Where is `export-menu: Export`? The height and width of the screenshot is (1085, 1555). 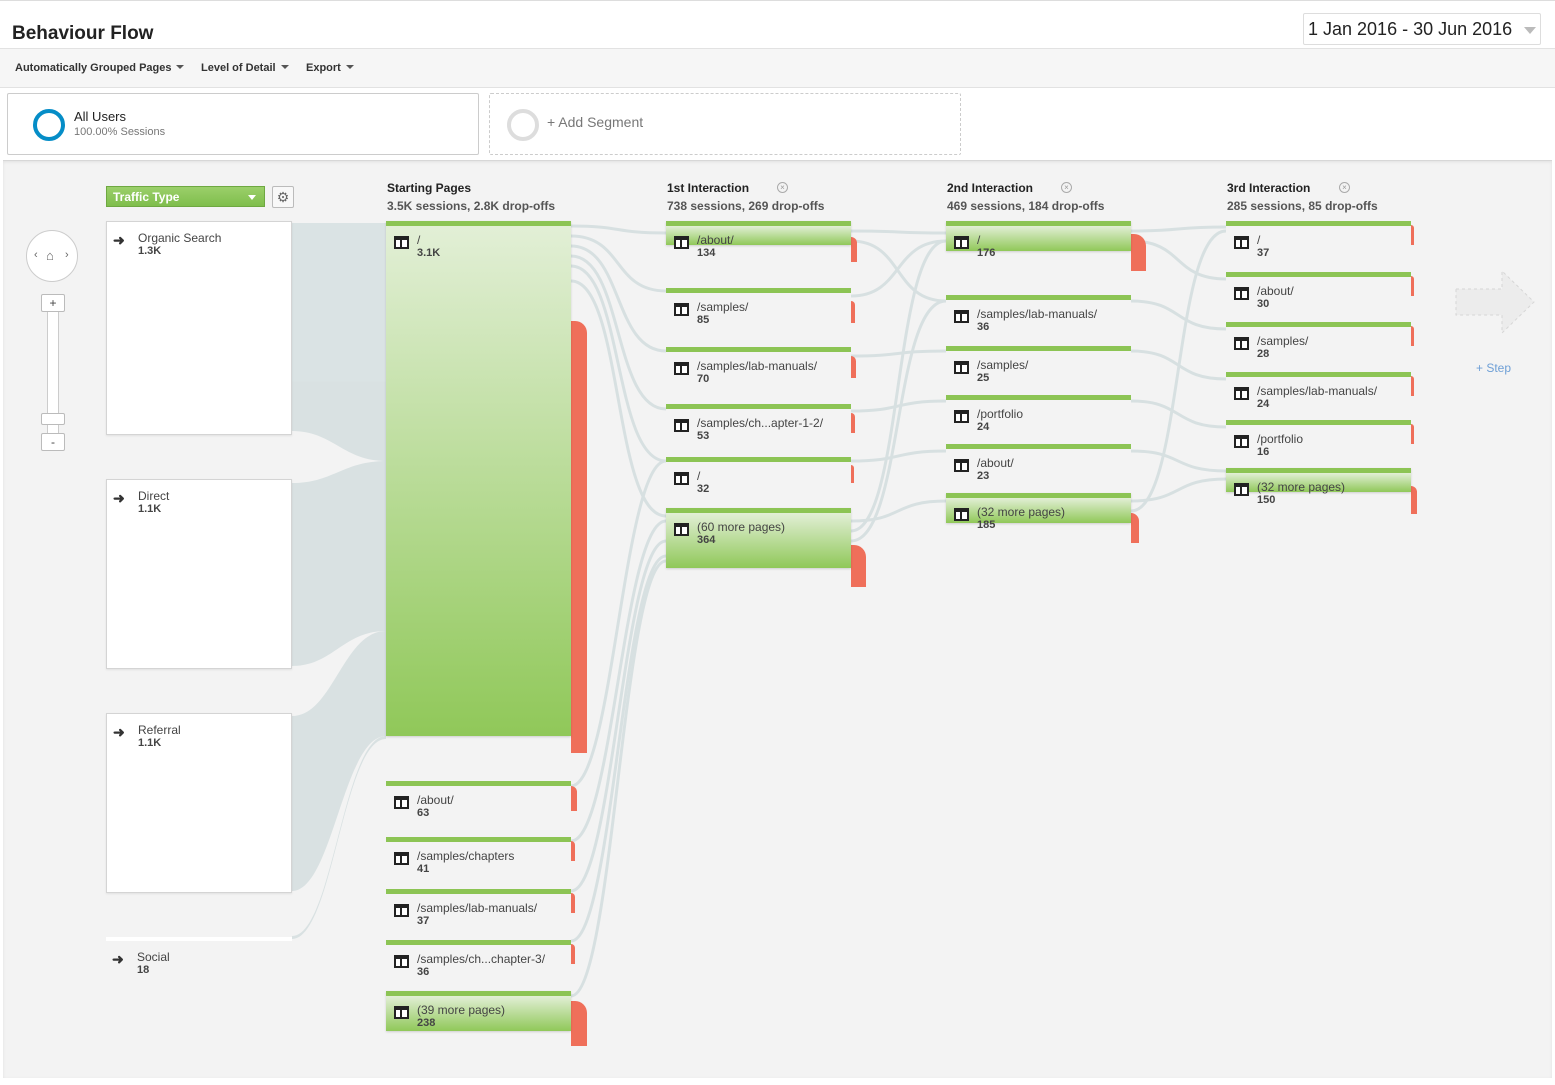 export-menu: Export is located at coordinates (330, 68).